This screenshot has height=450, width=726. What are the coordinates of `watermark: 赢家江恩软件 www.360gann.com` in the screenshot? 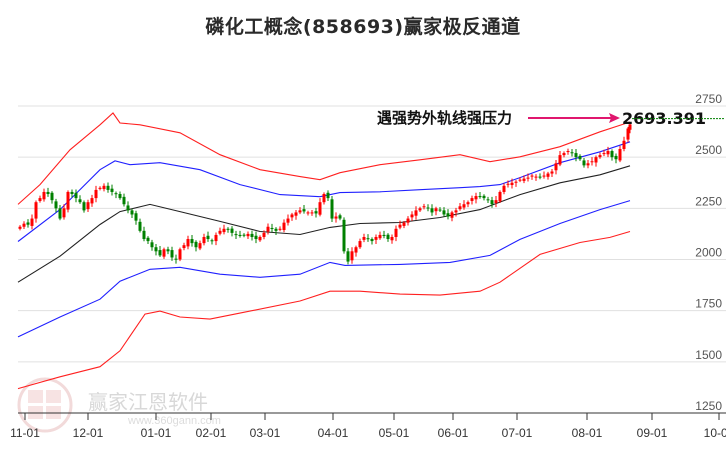 It's located at (119, 405).